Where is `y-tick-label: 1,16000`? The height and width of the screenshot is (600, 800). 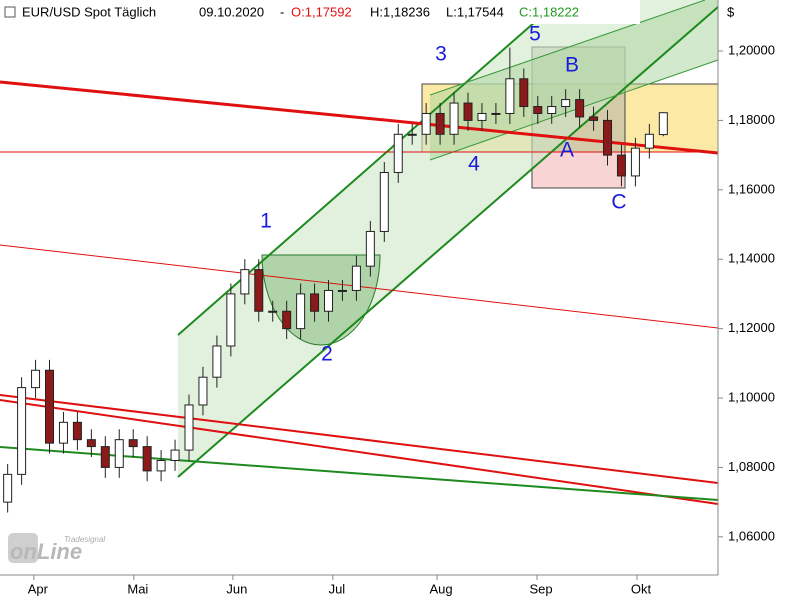
y-tick-label: 1,16000 is located at coordinates (751, 188).